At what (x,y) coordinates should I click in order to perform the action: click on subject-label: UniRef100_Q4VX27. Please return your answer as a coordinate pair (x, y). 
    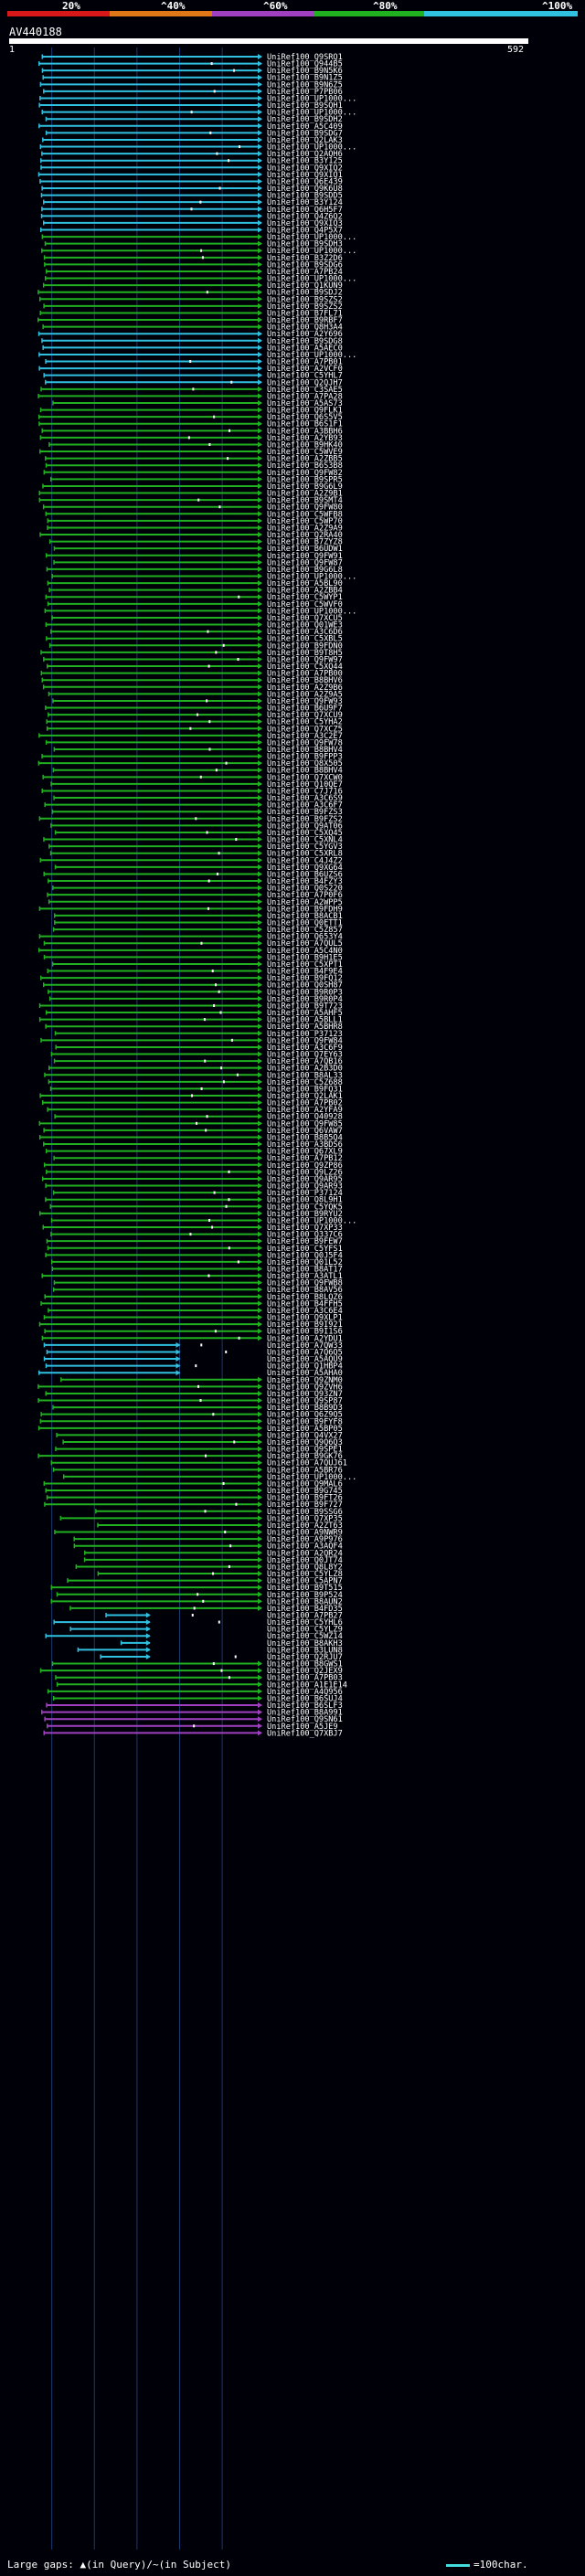
    Looking at the image, I should click on (305, 1435).